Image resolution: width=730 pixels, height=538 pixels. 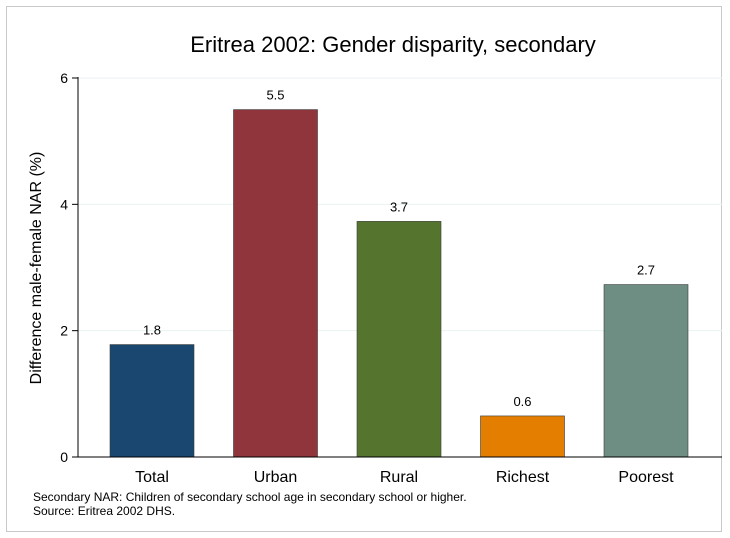 What do you see at coordinates (275, 95) in the screenshot?
I see `bar-value-label: 5.5` at bounding box center [275, 95].